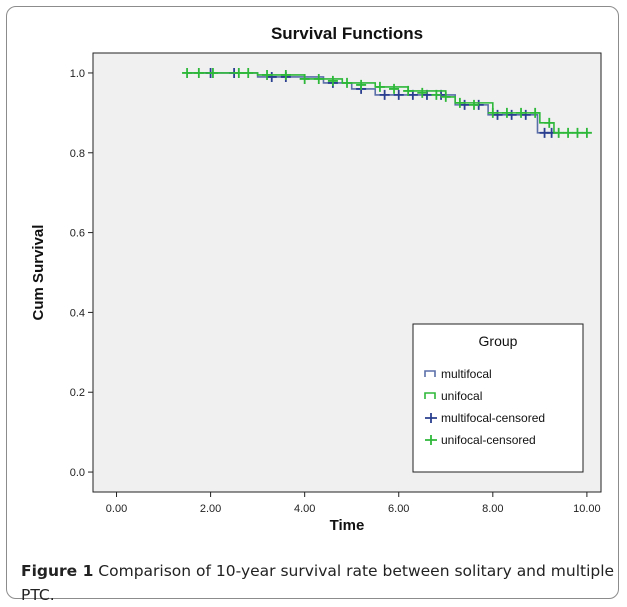 This screenshot has height=607, width=627. I want to click on x-tick-label: 10.00, so click(587, 509).